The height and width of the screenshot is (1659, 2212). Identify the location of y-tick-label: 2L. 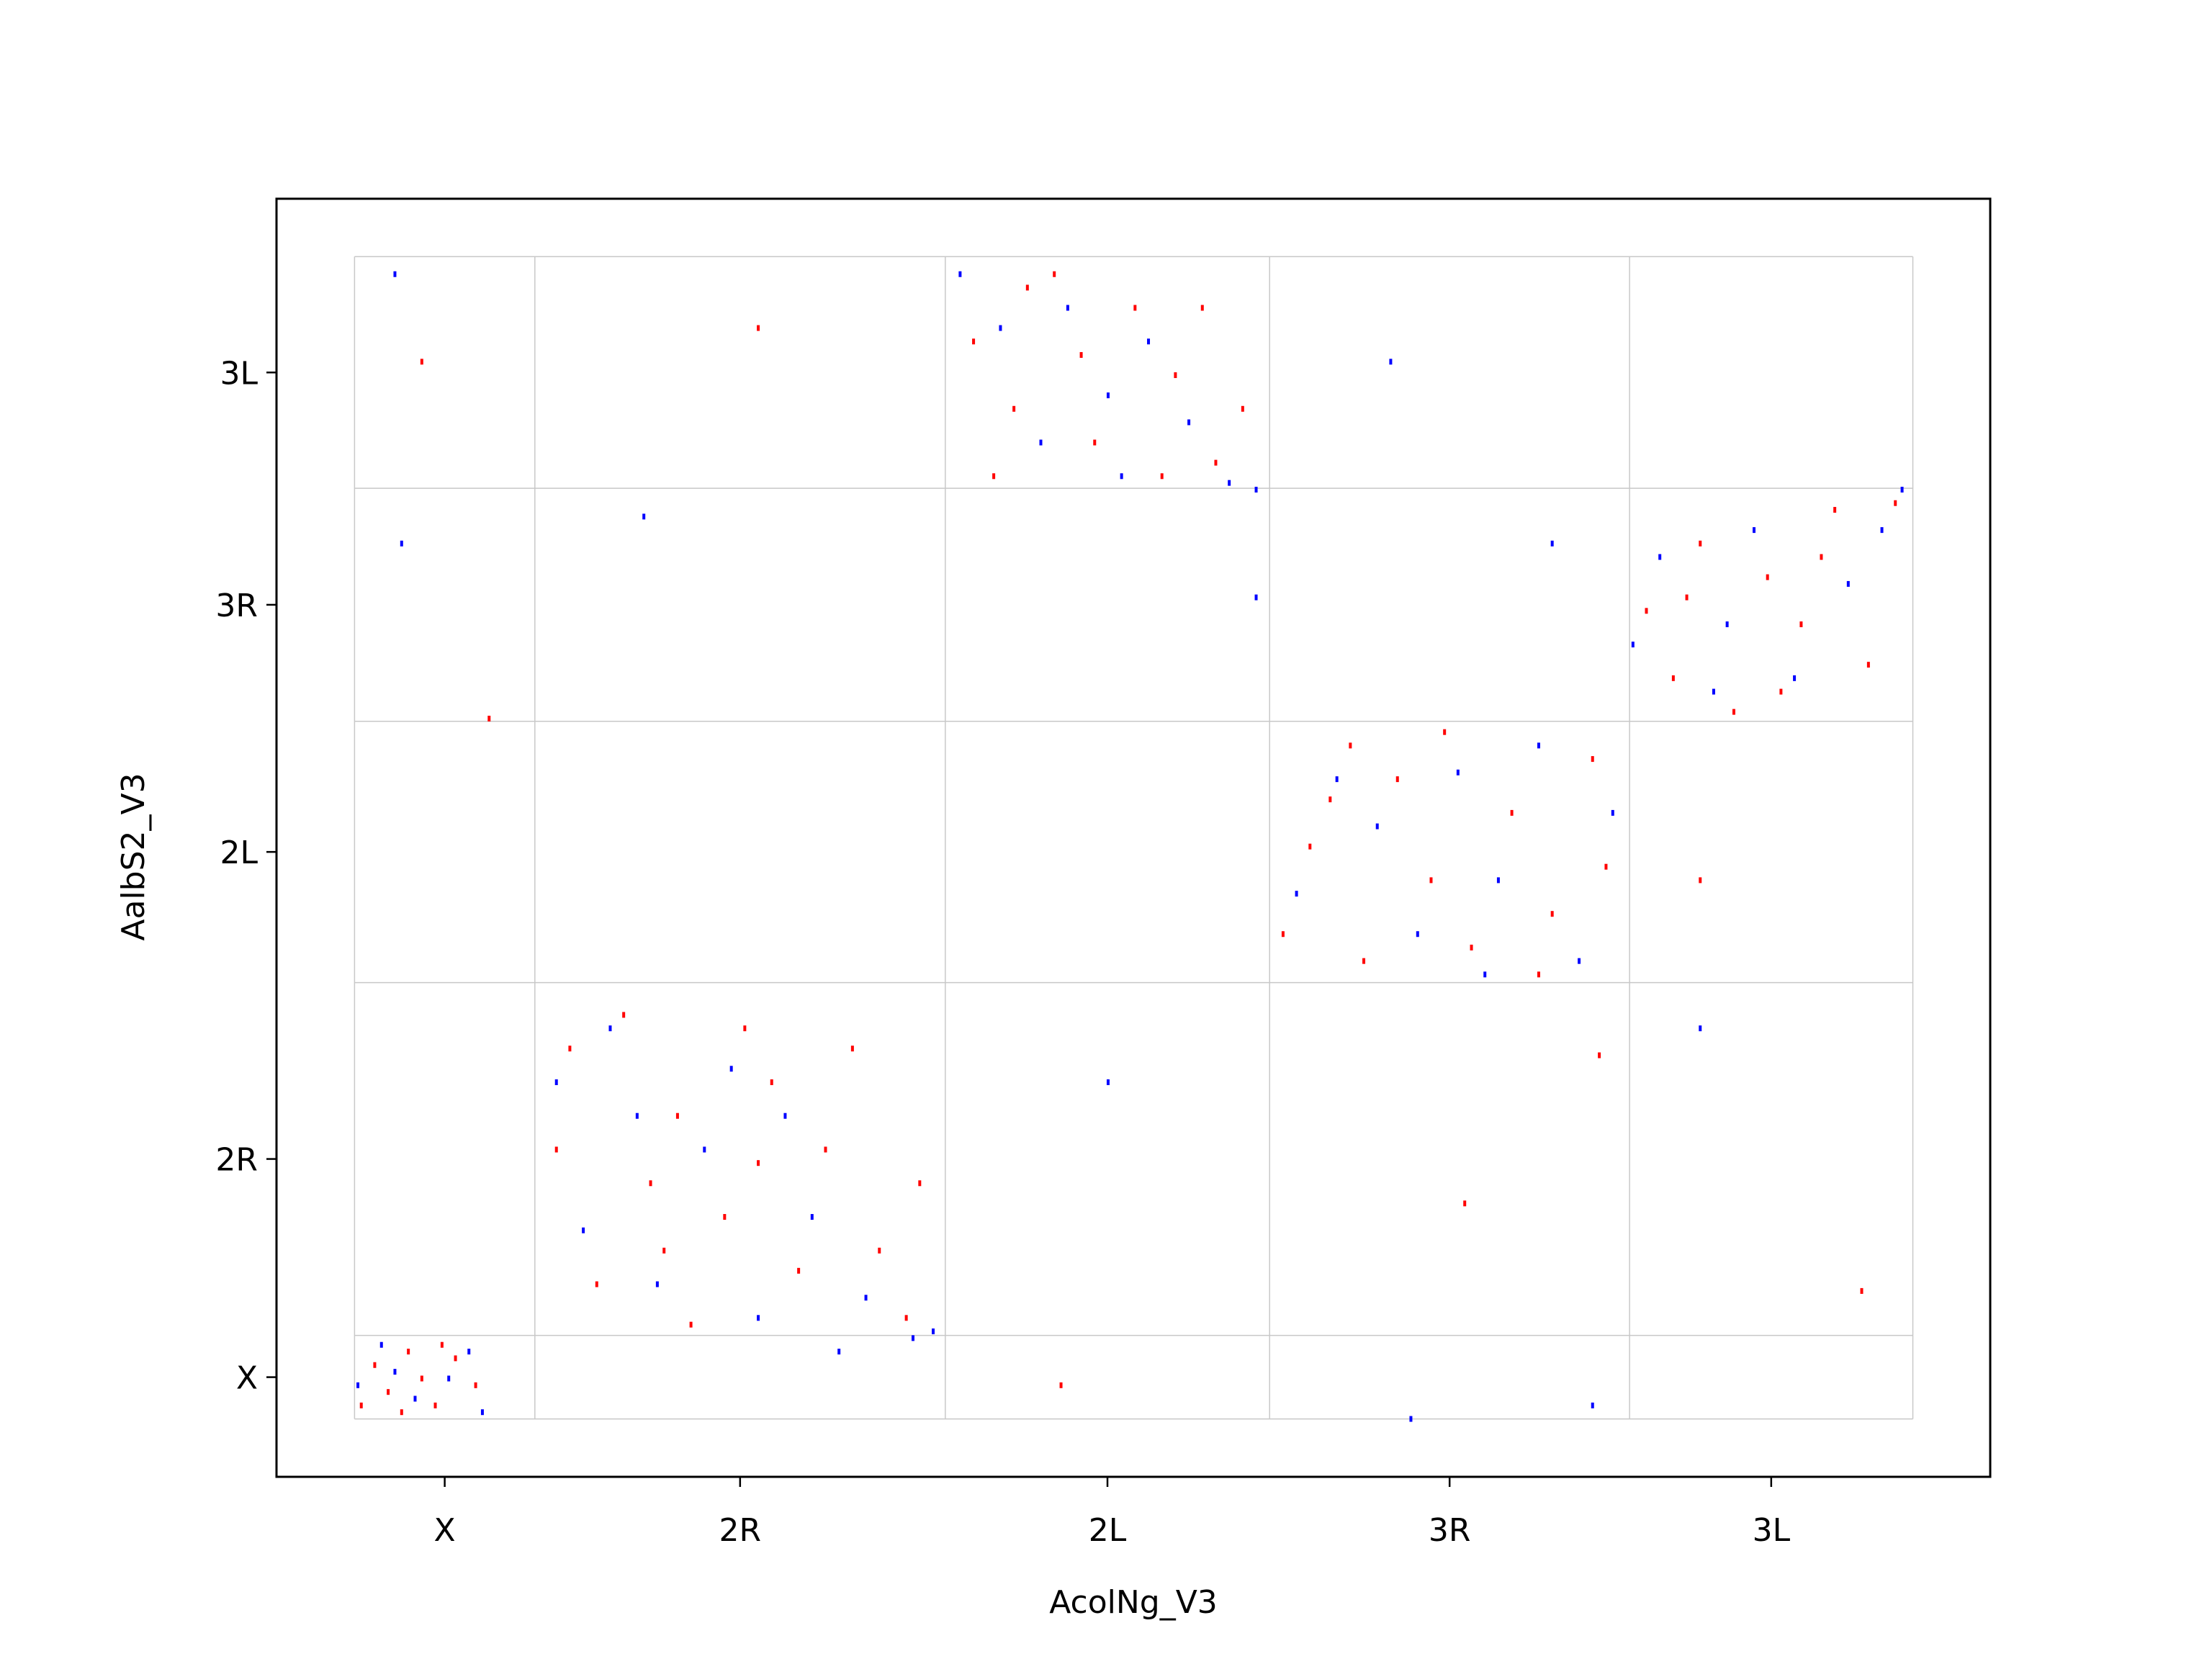
(239, 853).